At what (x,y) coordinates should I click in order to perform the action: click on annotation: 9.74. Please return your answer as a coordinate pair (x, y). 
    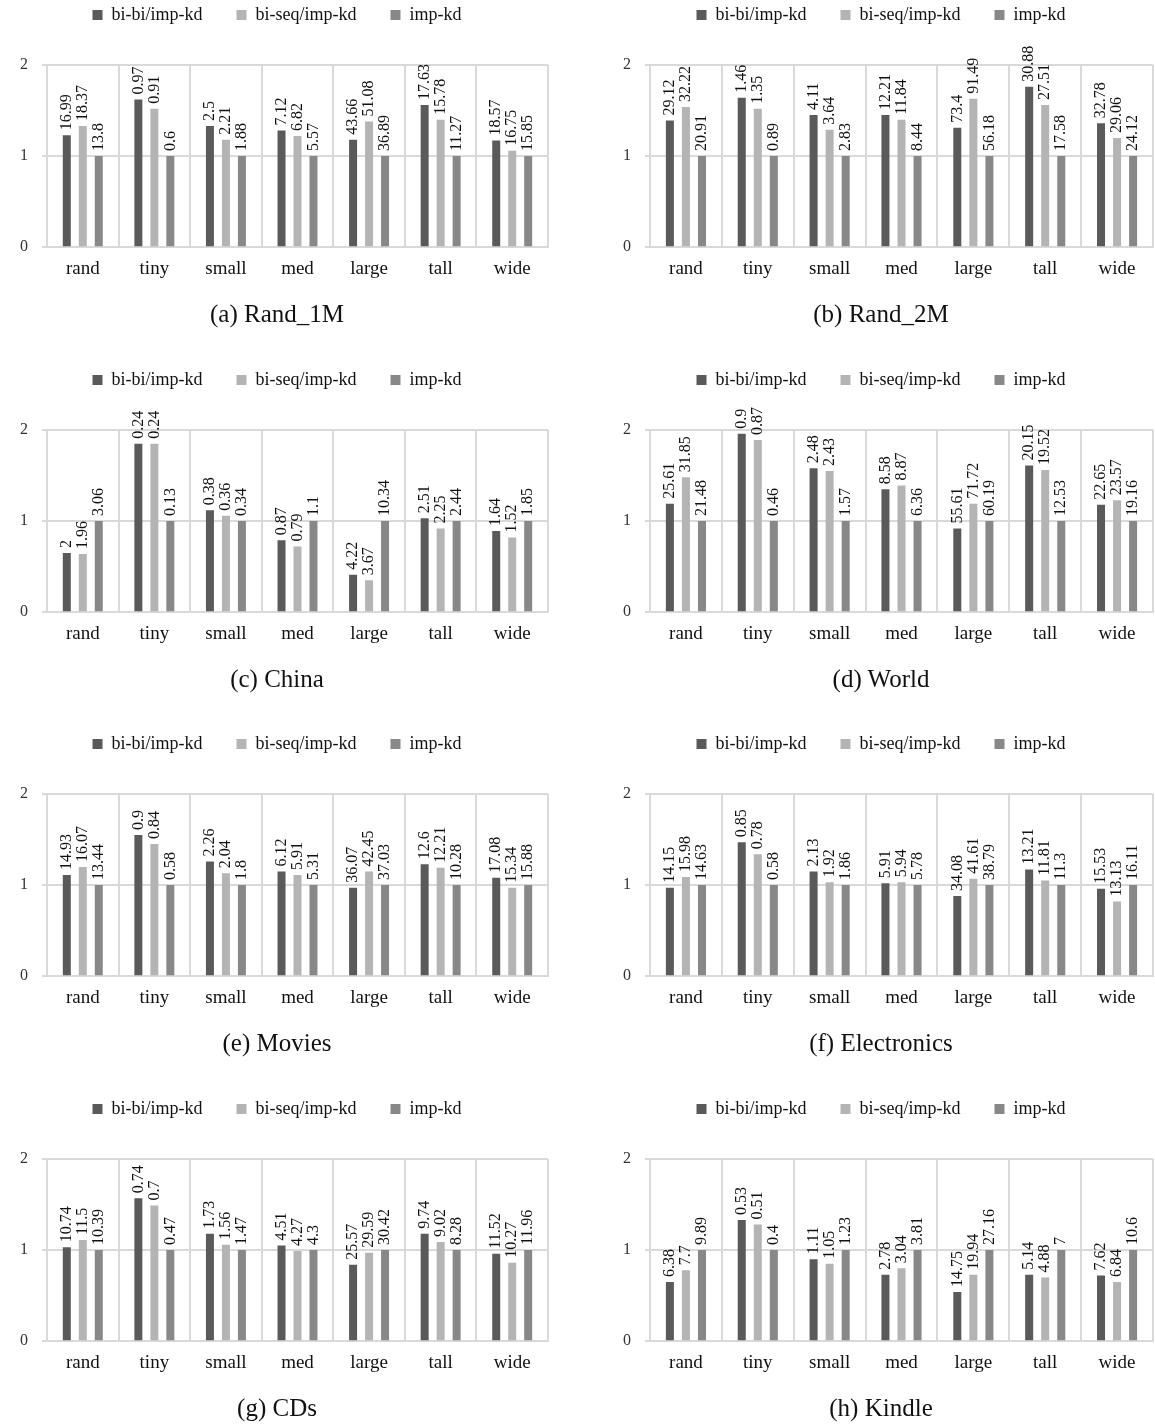
    Looking at the image, I should click on (423, 1214).